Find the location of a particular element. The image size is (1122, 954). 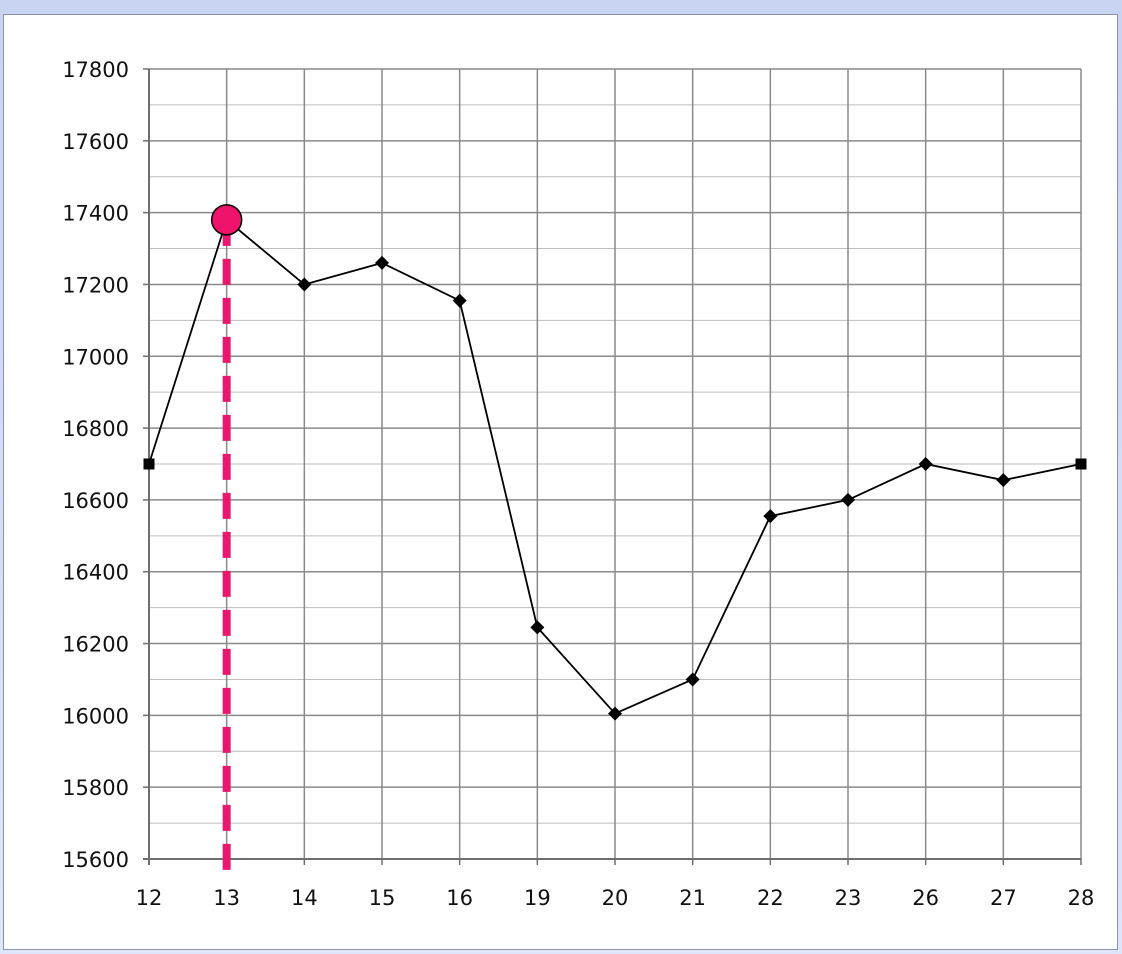

x-tick-label: 26 is located at coordinates (925, 898).